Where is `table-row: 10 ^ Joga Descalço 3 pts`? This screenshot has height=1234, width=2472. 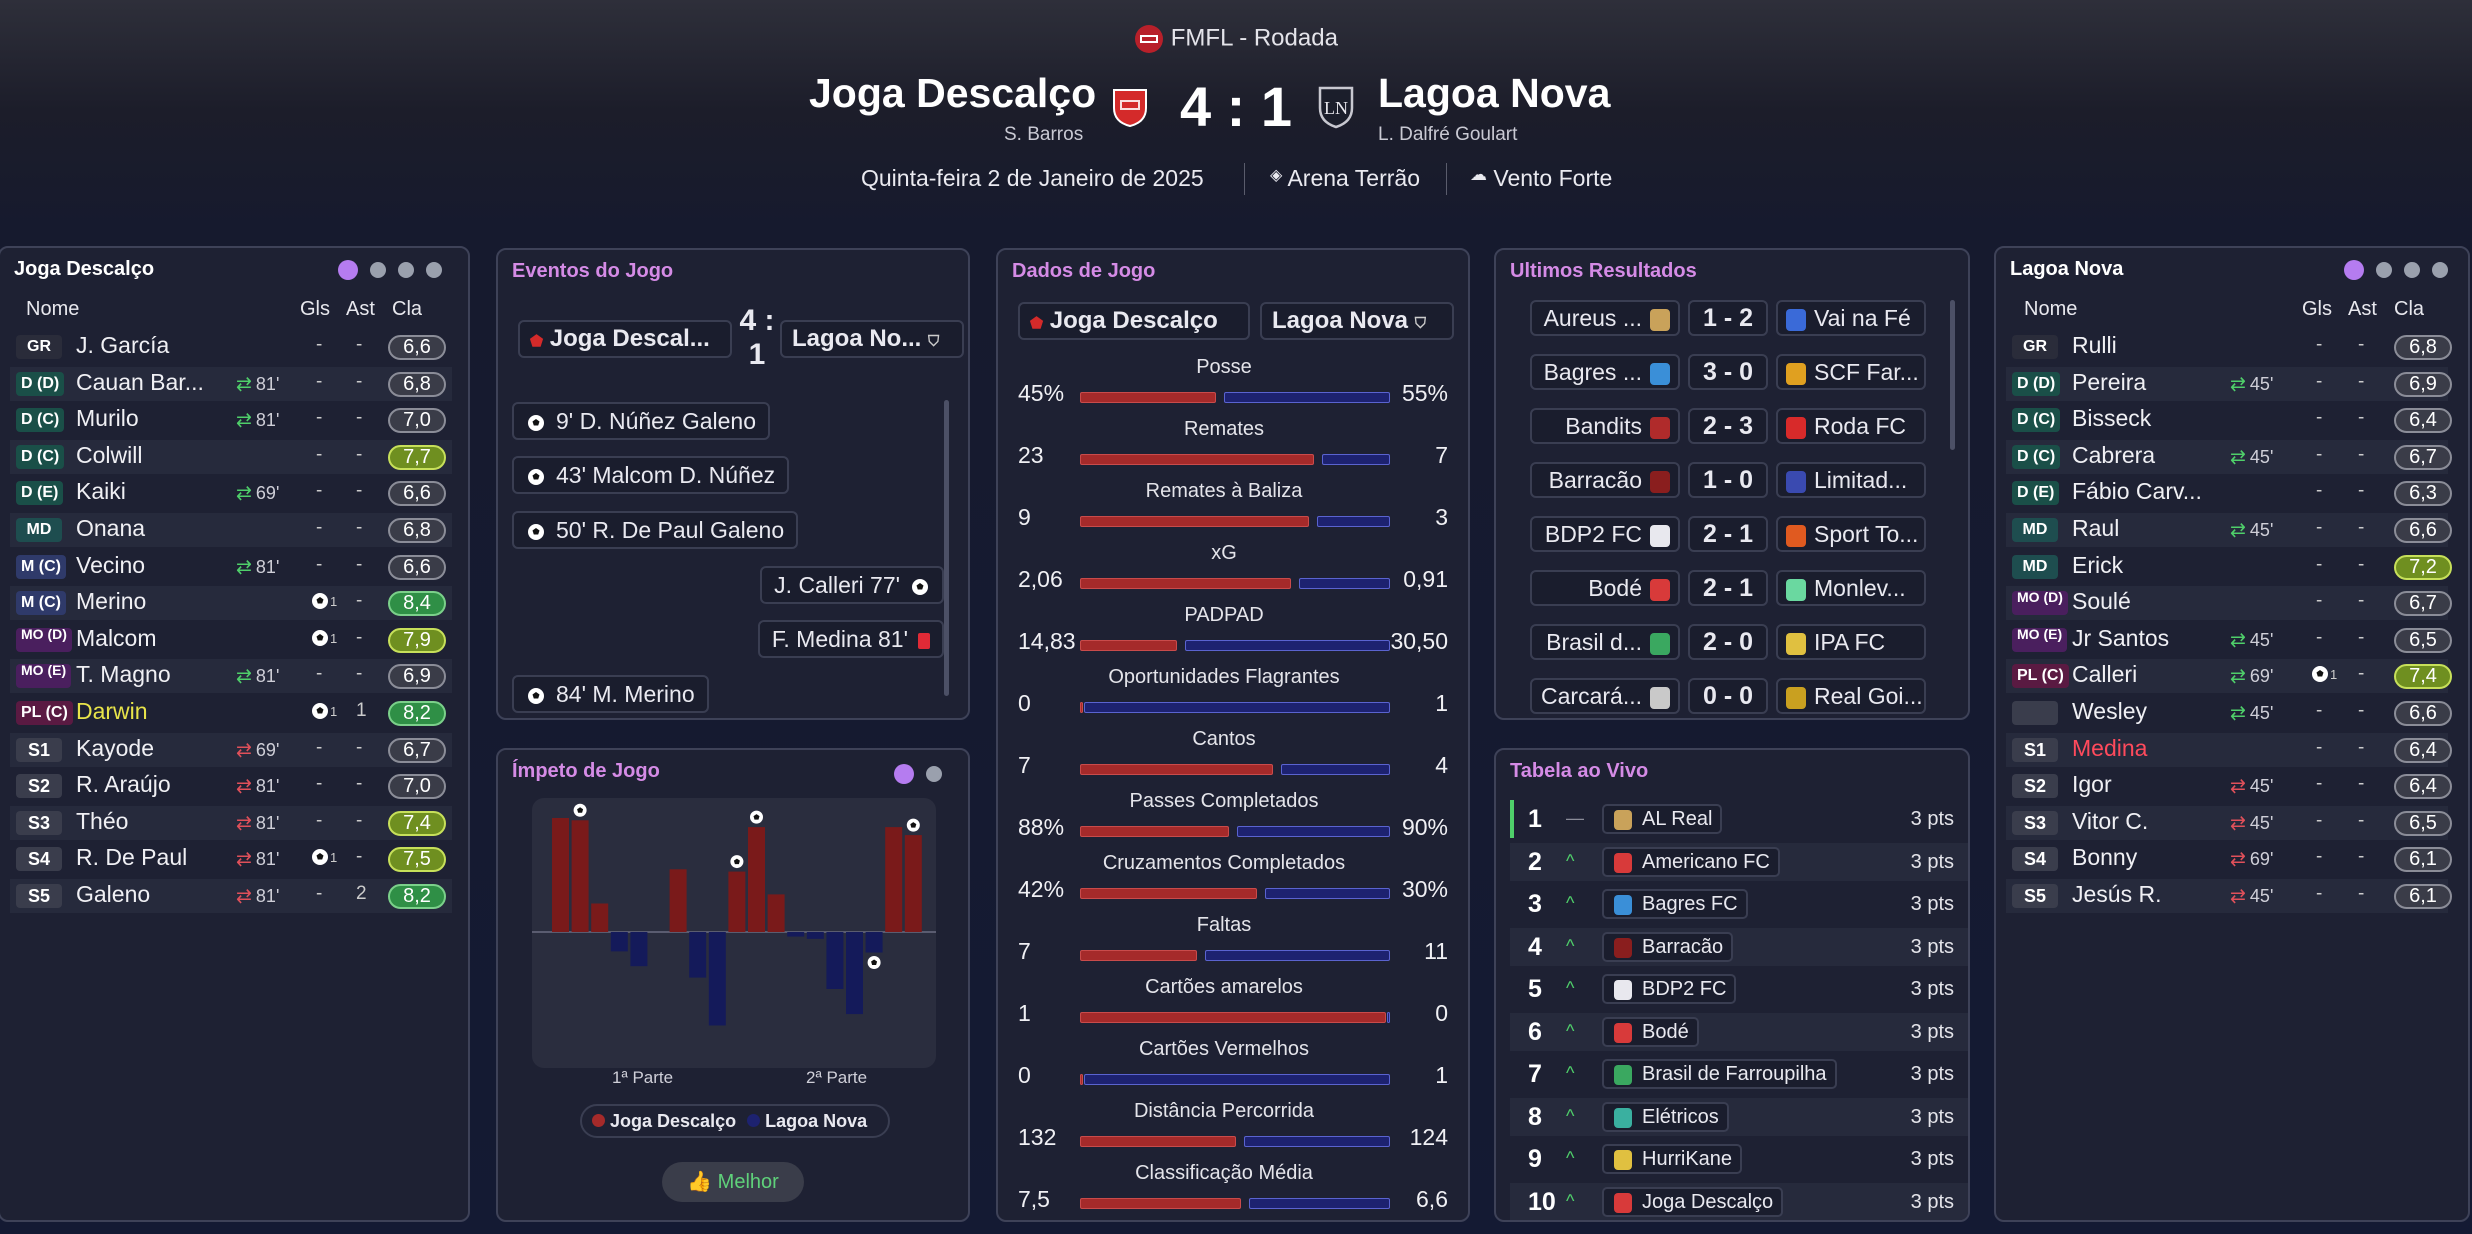
table-row: 10 ^ Joga Descalço 3 pts is located at coordinates (1739, 1201).